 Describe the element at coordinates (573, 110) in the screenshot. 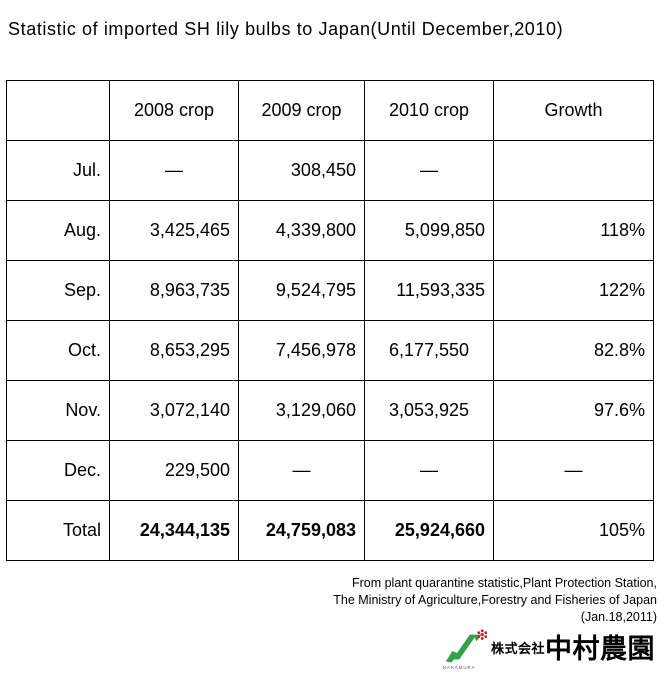

I see `header-growth: Growth` at that location.